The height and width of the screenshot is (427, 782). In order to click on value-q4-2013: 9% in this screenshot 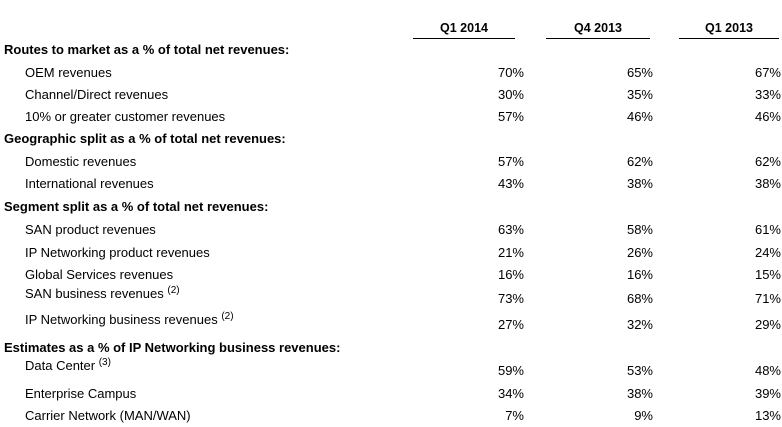, I will do `click(643, 415)`.